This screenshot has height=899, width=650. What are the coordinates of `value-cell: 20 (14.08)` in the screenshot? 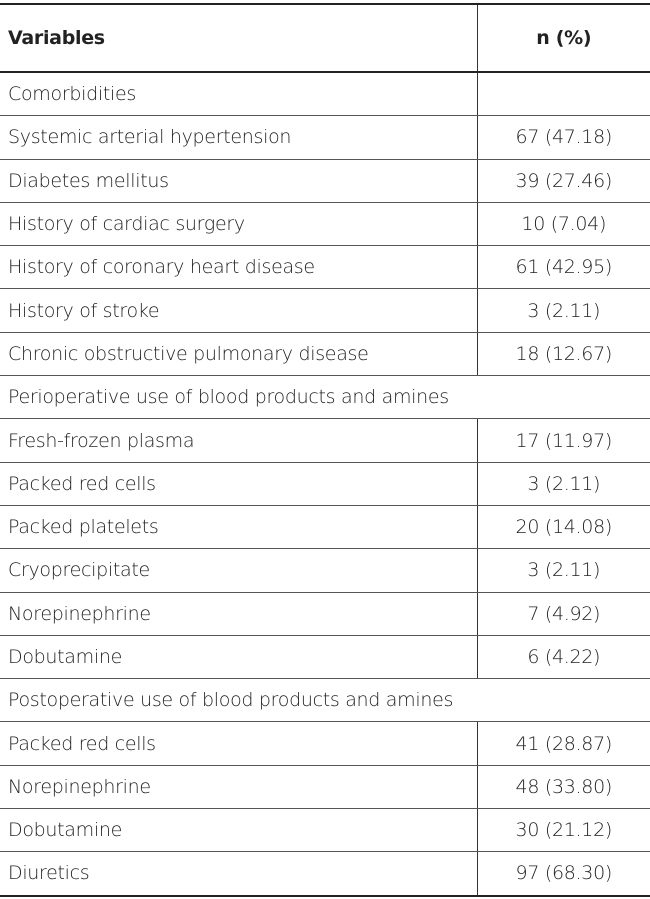 It's located at (563, 527).